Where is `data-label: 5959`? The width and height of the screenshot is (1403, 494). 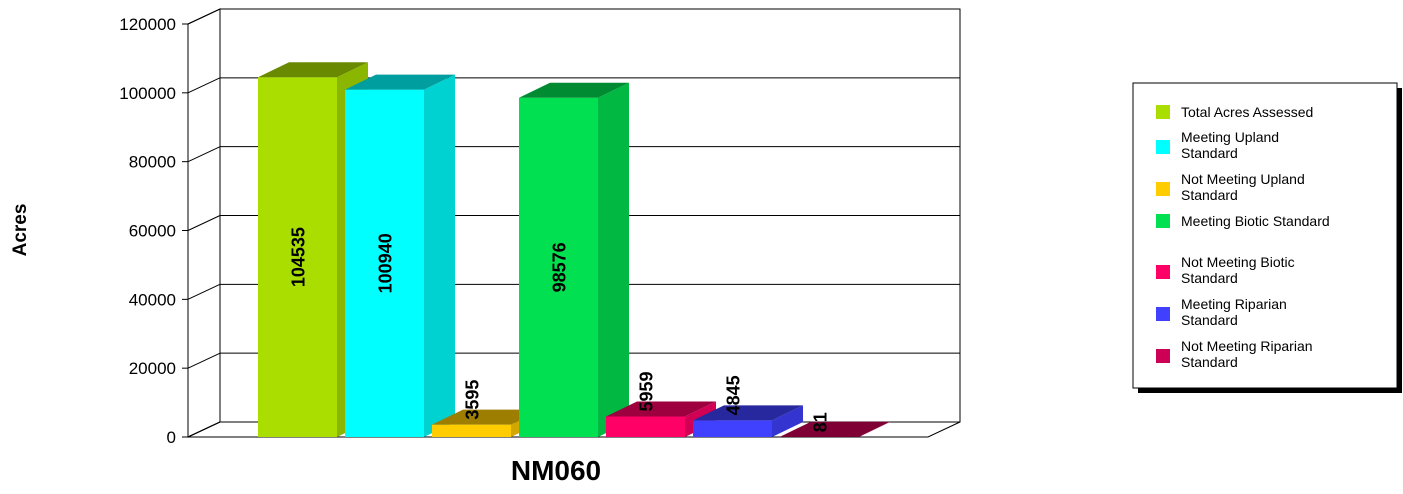 data-label: 5959 is located at coordinates (647, 391).